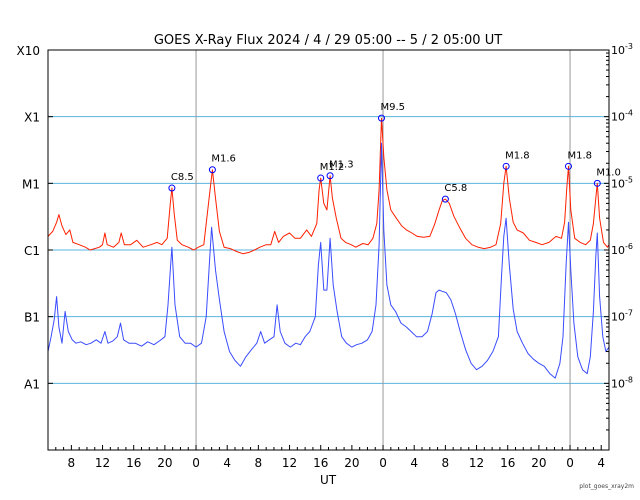 This screenshot has height=500, width=640. Describe the element at coordinates (622, 49) in the screenshot. I see `y-right-tick-label: 10⁻³` at that location.